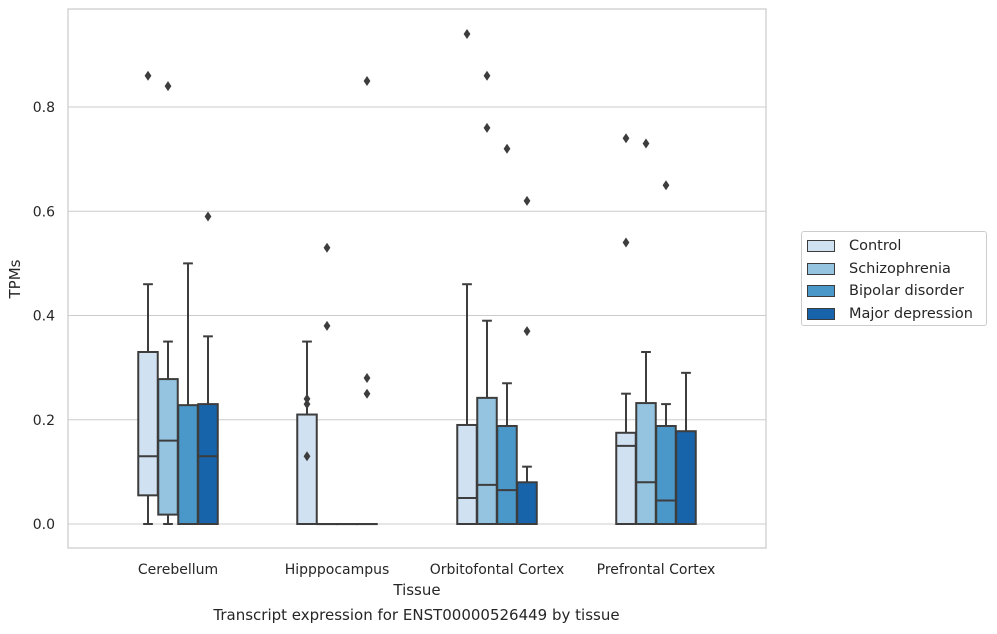  What do you see at coordinates (44, 212) in the screenshot?
I see `y-tick-label: 0.6` at bounding box center [44, 212].